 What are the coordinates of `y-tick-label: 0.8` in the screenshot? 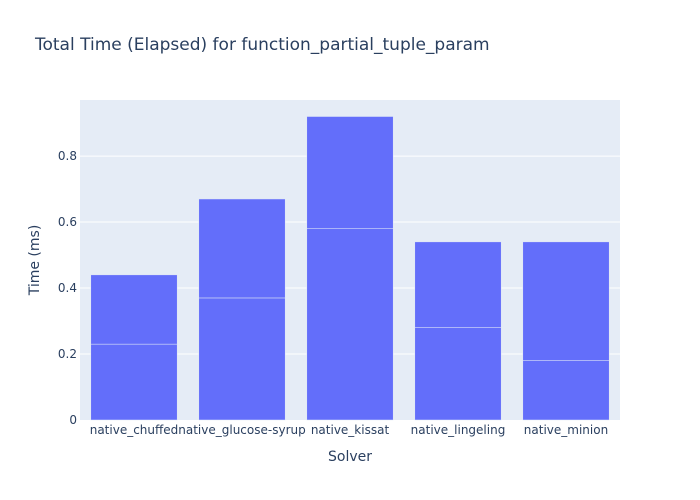 It's located at (67, 156).